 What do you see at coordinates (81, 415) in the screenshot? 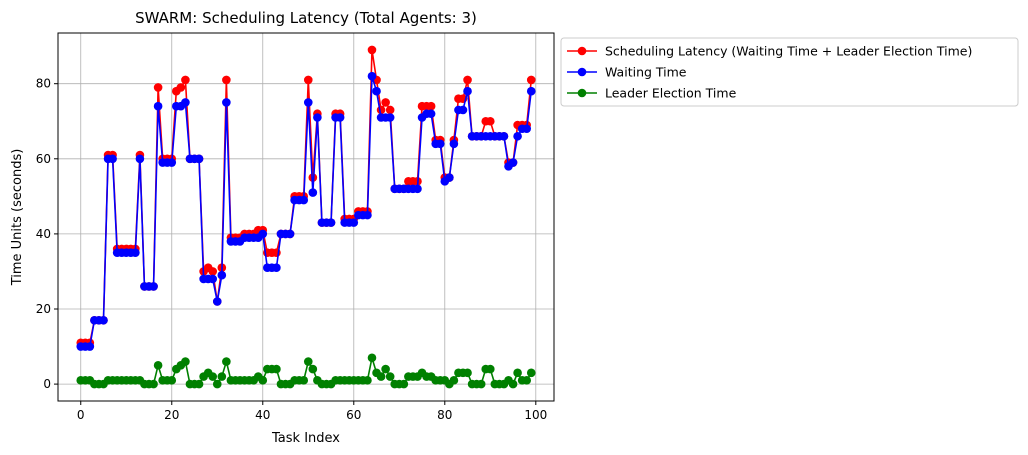
I see `x-tick-label: 0` at bounding box center [81, 415].